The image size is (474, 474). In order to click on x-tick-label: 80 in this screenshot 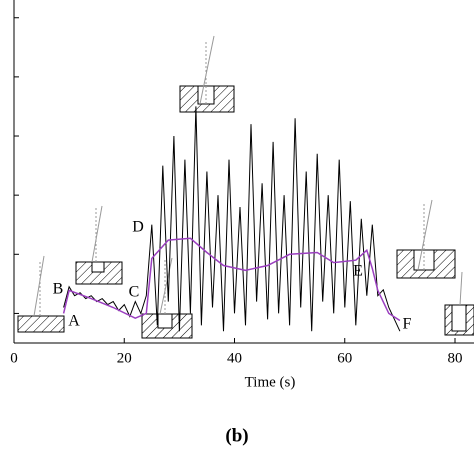, I will do `click(455, 358)`.